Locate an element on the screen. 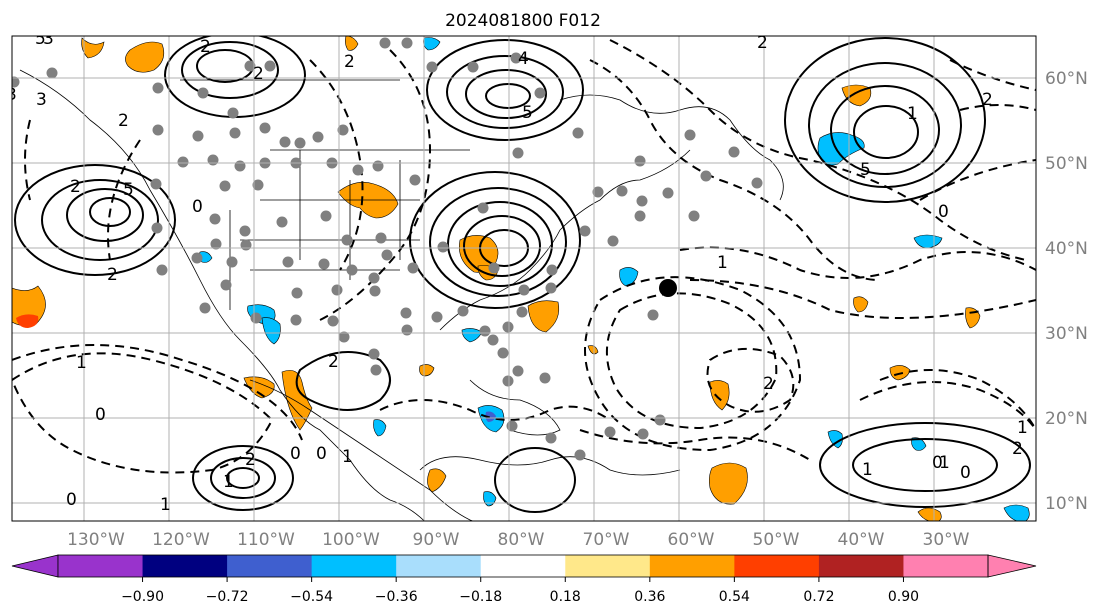 The height and width of the screenshot is (615, 1105). colorbar-extend-max is located at coordinates (1012, 566).